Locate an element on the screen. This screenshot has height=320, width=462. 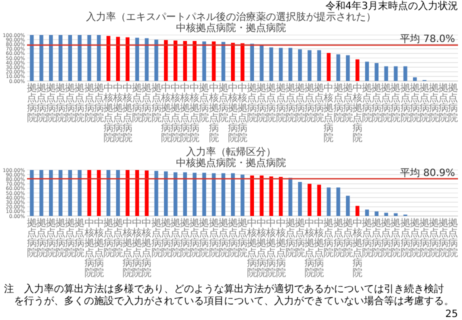
chart-title: 入力率（転帰区分） is located at coordinates (231, 152).